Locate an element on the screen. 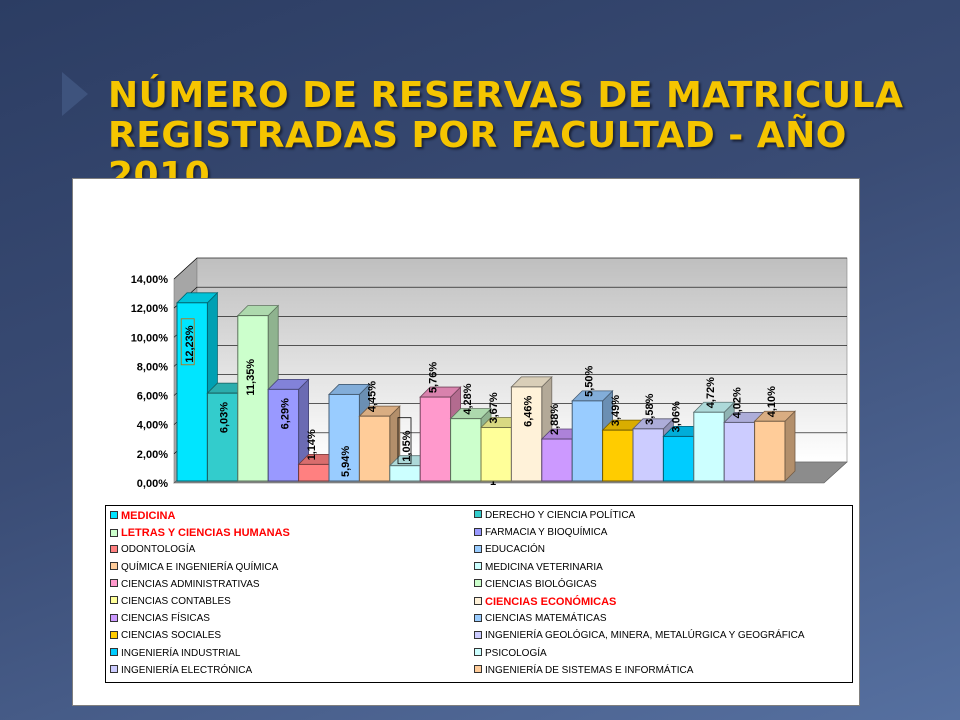 The height and width of the screenshot is (720, 960). legend-item: CIENCIAS FÍSICAS is located at coordinates (160, 619).